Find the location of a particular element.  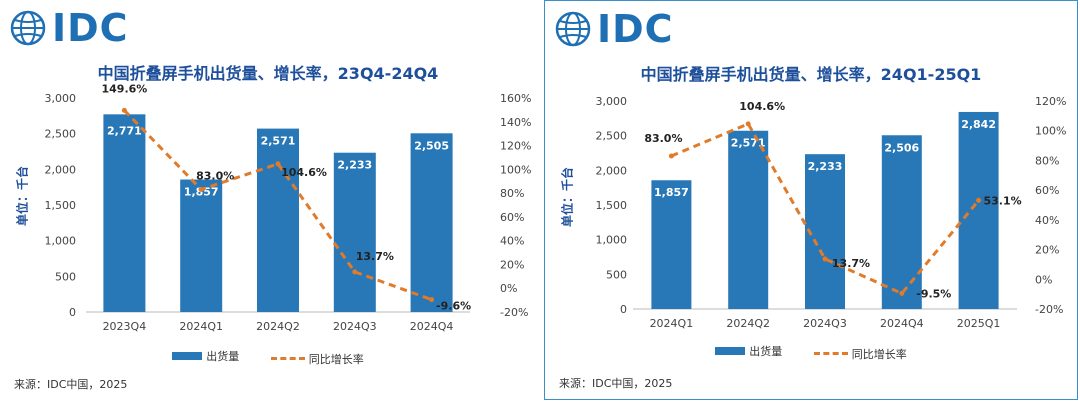

bar-value-label: 2,771 is located at coordinates (124, 130).